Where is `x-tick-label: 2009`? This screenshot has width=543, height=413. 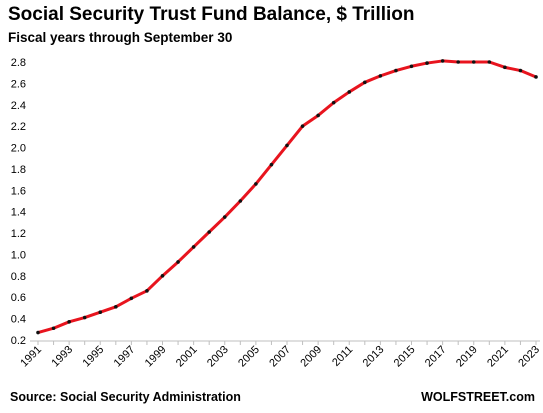 x-tick-label: 2009 is located at coordinates (311, 357).